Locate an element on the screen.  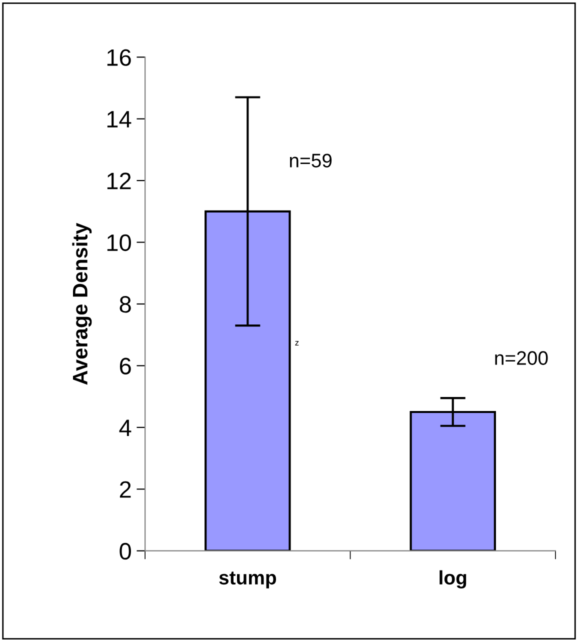
x-tick-label: stump is located at coordinates (247, 580).